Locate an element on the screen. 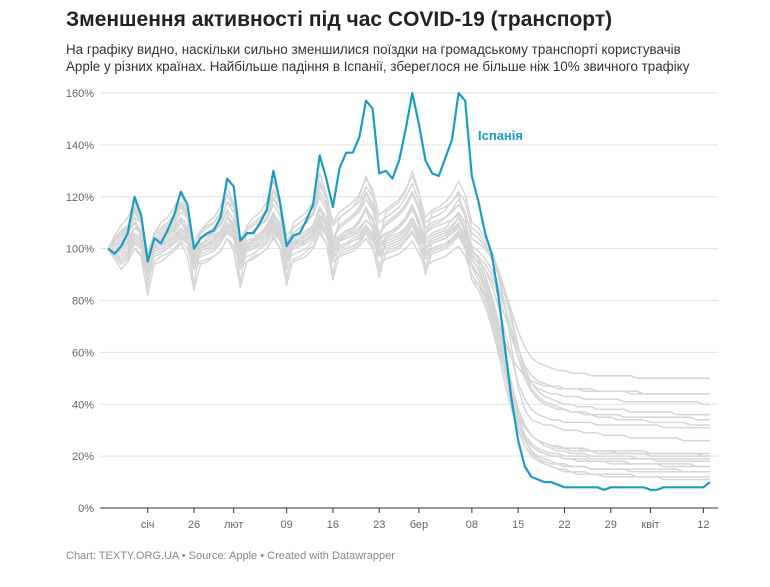 The image size is (770, 587). x-tick-label: 12 is located at coordinates (703, 525).